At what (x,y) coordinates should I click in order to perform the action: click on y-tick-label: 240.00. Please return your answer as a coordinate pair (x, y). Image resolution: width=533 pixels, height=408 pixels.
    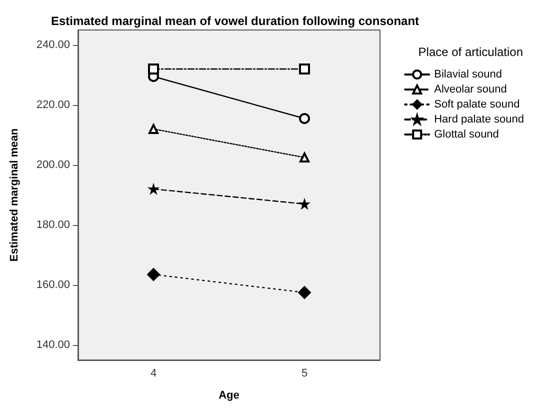
    Looking at the image, I should click on (53, 45).